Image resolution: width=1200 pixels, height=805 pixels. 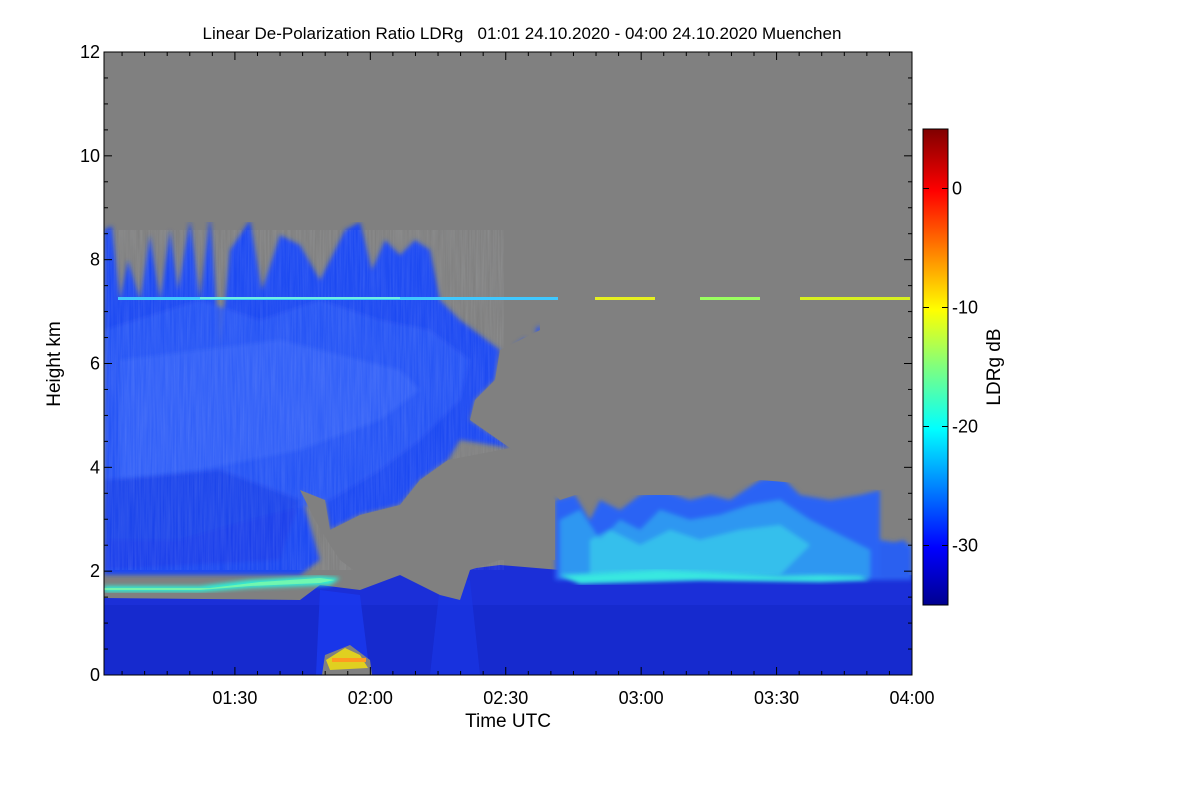 What do you see at coordinates (733, 527) in the screenshot?
I see `low-cloud-fallstreaks-region` at bounding box center [733, 527].